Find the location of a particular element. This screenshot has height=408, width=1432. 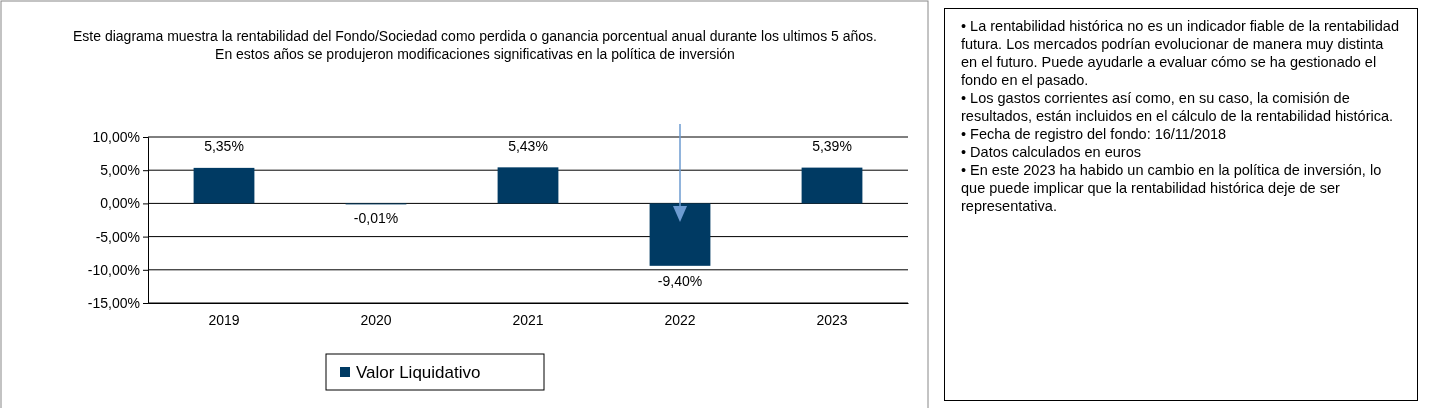

y-tick-label: -10,00% is located at coordinates (113, 269).